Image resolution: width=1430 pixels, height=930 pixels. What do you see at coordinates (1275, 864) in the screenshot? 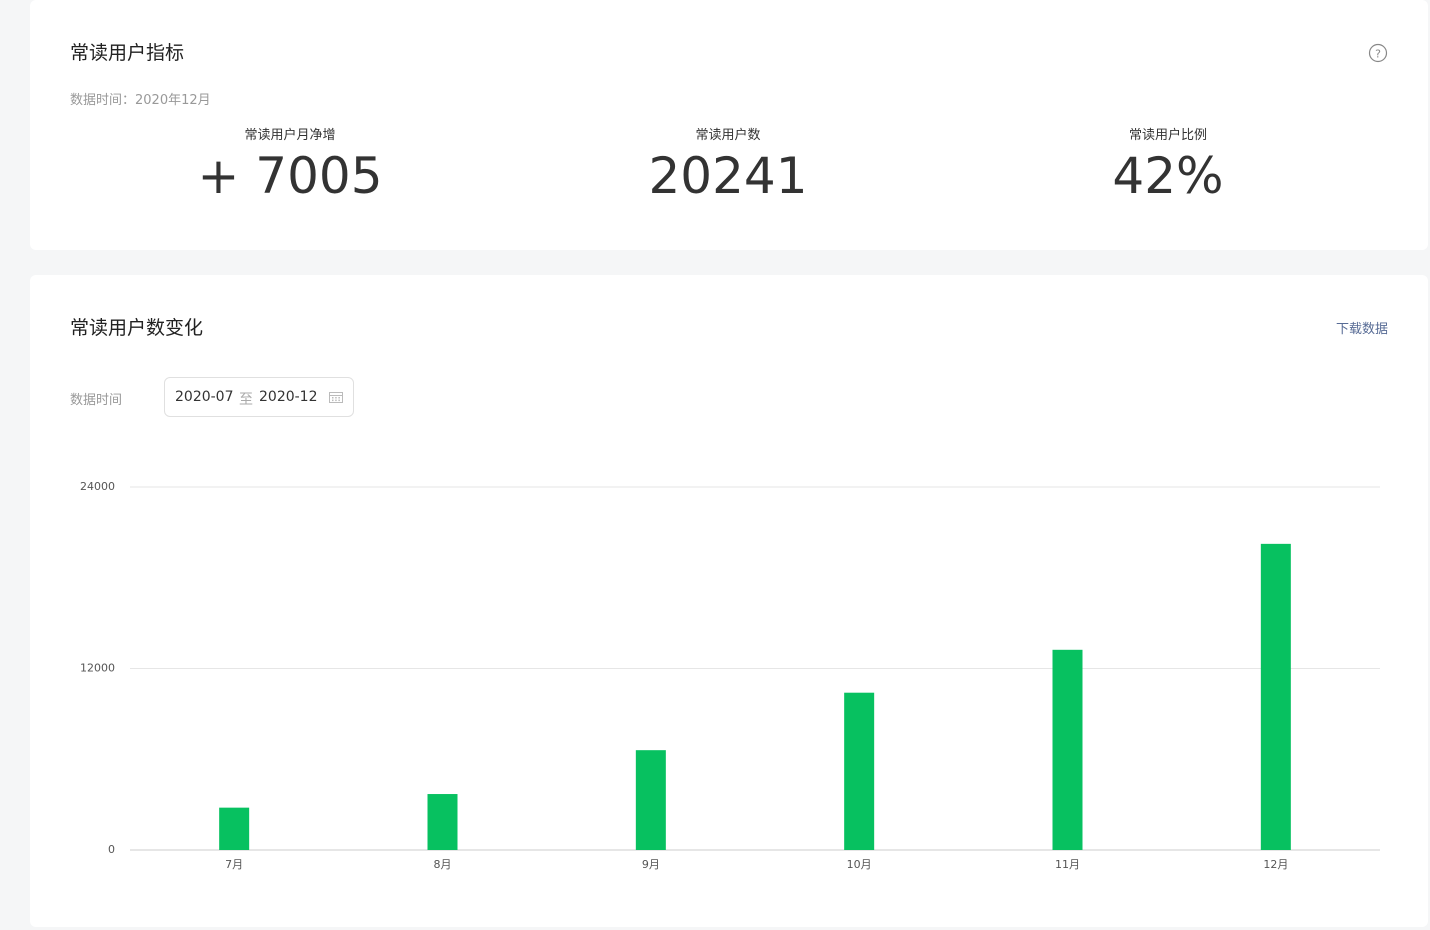
I see `x-tick-label: 12月` at bounding box center [1275, 864].